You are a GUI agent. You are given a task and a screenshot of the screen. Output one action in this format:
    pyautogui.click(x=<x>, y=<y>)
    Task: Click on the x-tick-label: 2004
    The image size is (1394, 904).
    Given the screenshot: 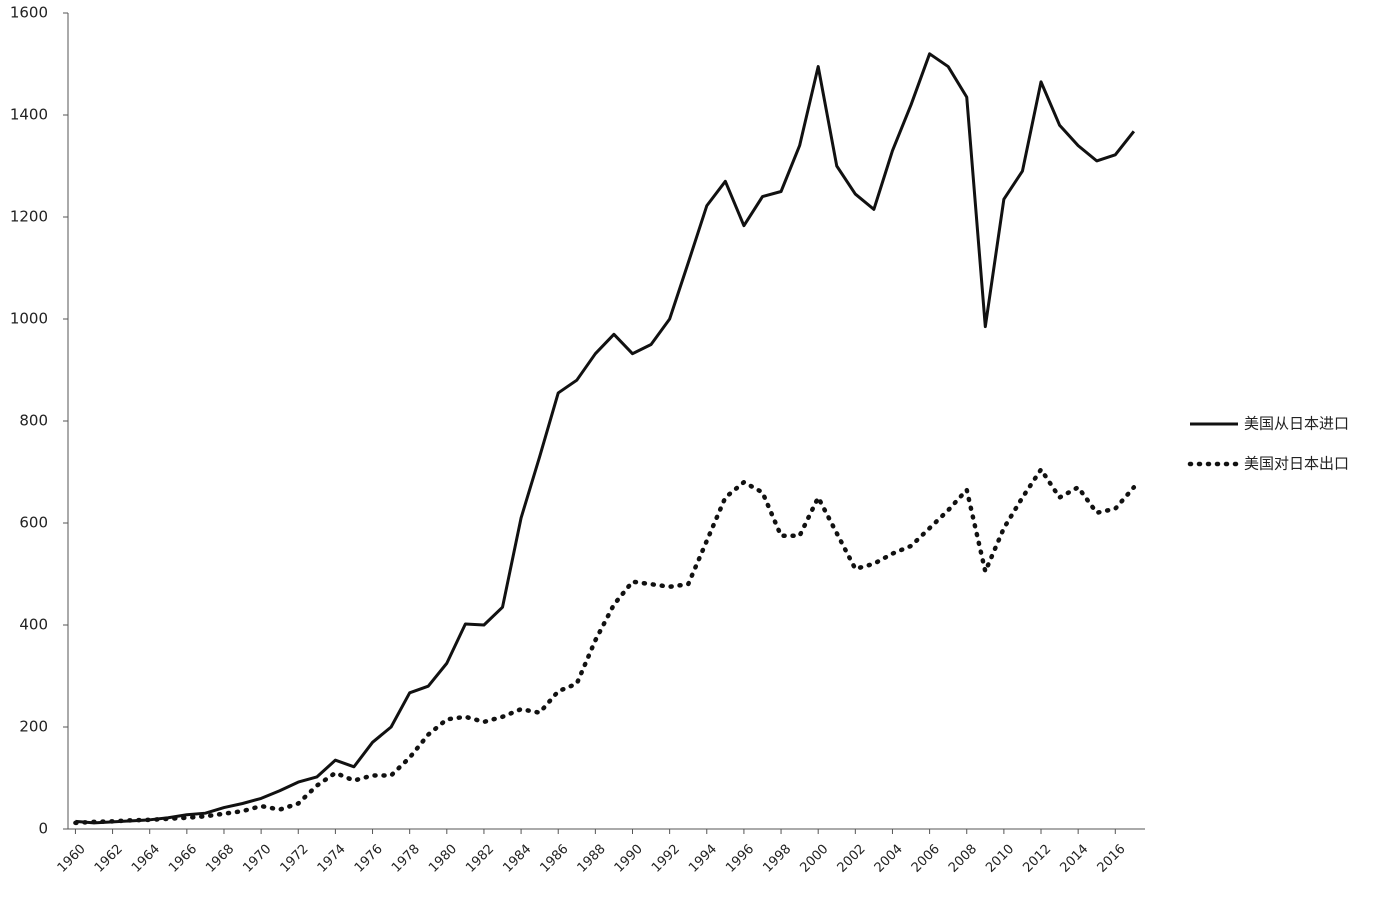 What is the action you would take?
    pyautogui.click(x=889, y=859)
    